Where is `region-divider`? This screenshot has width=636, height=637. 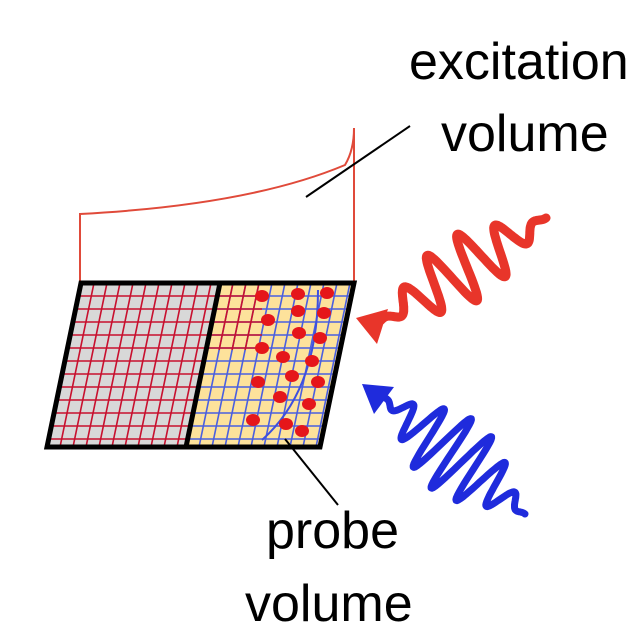 region-divider is located at coordinates (203, 365).